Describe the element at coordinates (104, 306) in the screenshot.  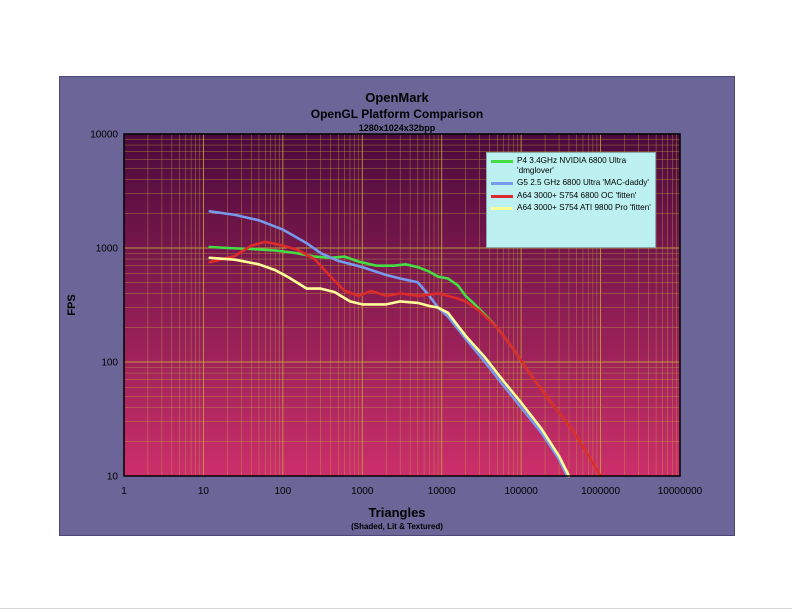
I see `y-tick-labels: 10 100 1000 10000` at that location.